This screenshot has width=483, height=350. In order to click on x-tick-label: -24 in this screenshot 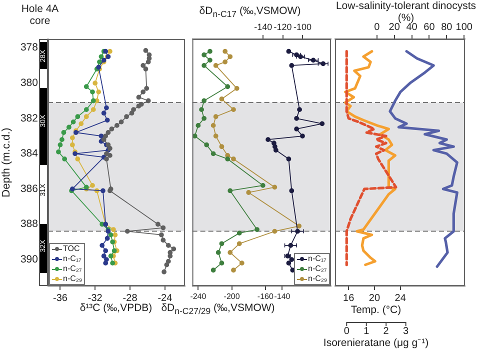, I will do `click(165, 298)`.